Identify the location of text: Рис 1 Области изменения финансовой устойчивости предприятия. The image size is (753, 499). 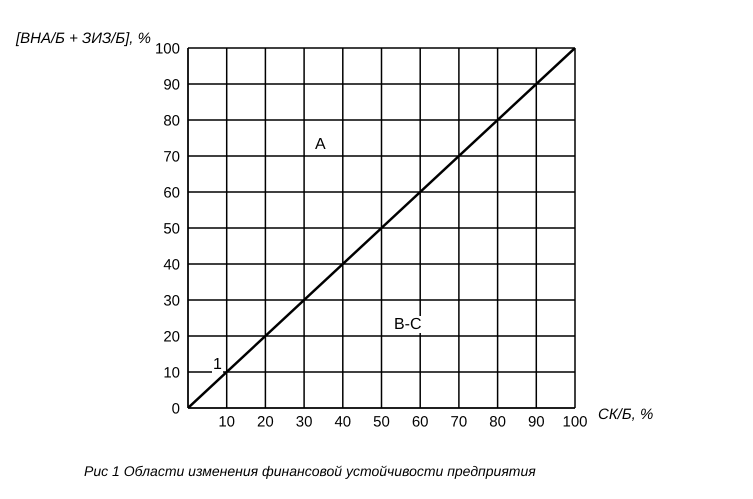
(310, 471).